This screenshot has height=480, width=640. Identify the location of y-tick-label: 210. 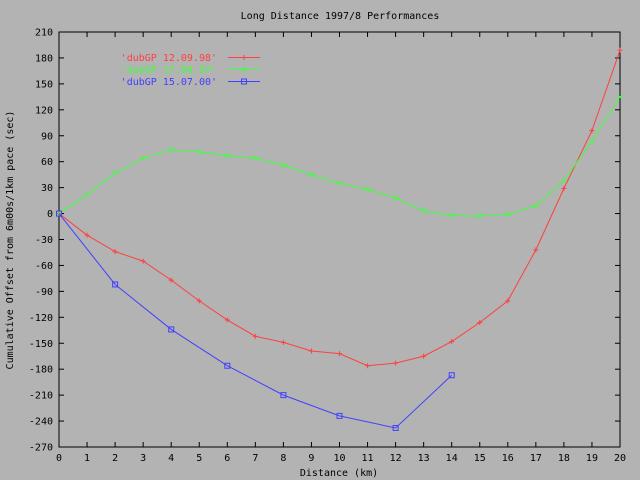
(44, 33).